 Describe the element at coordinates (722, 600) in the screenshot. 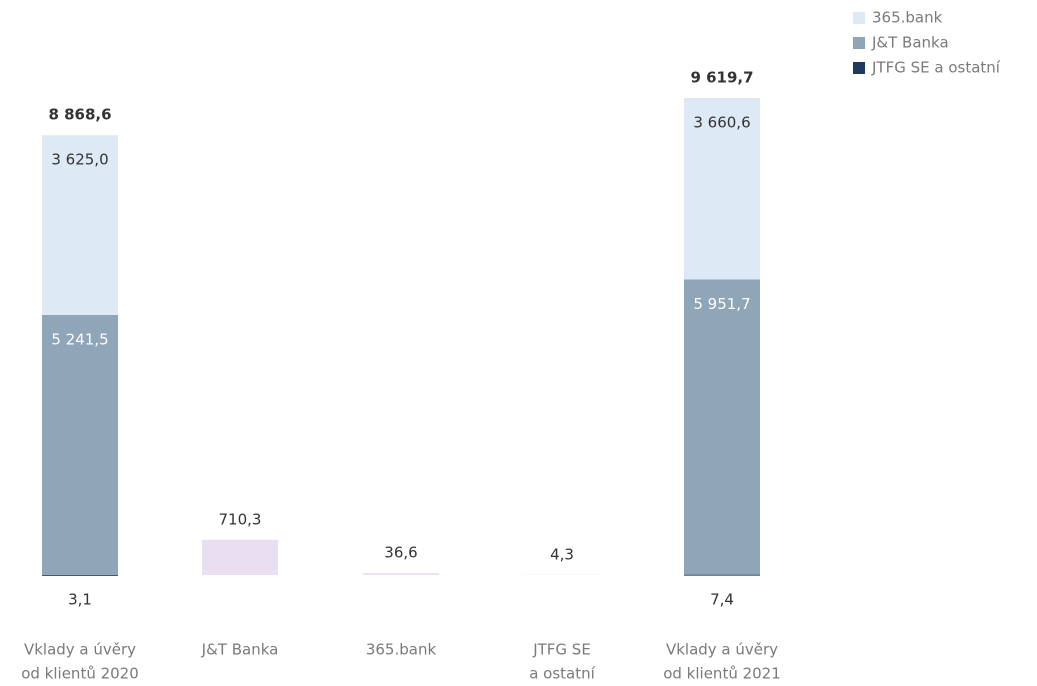

I see `value-label: 7,4` at that location.